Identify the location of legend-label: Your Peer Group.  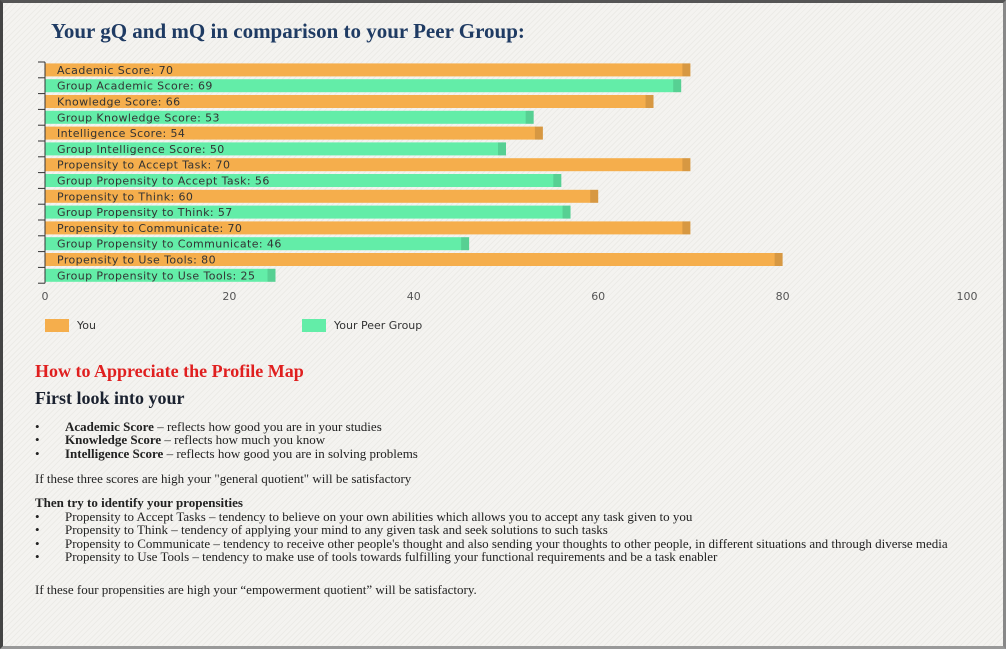
(377, 325).